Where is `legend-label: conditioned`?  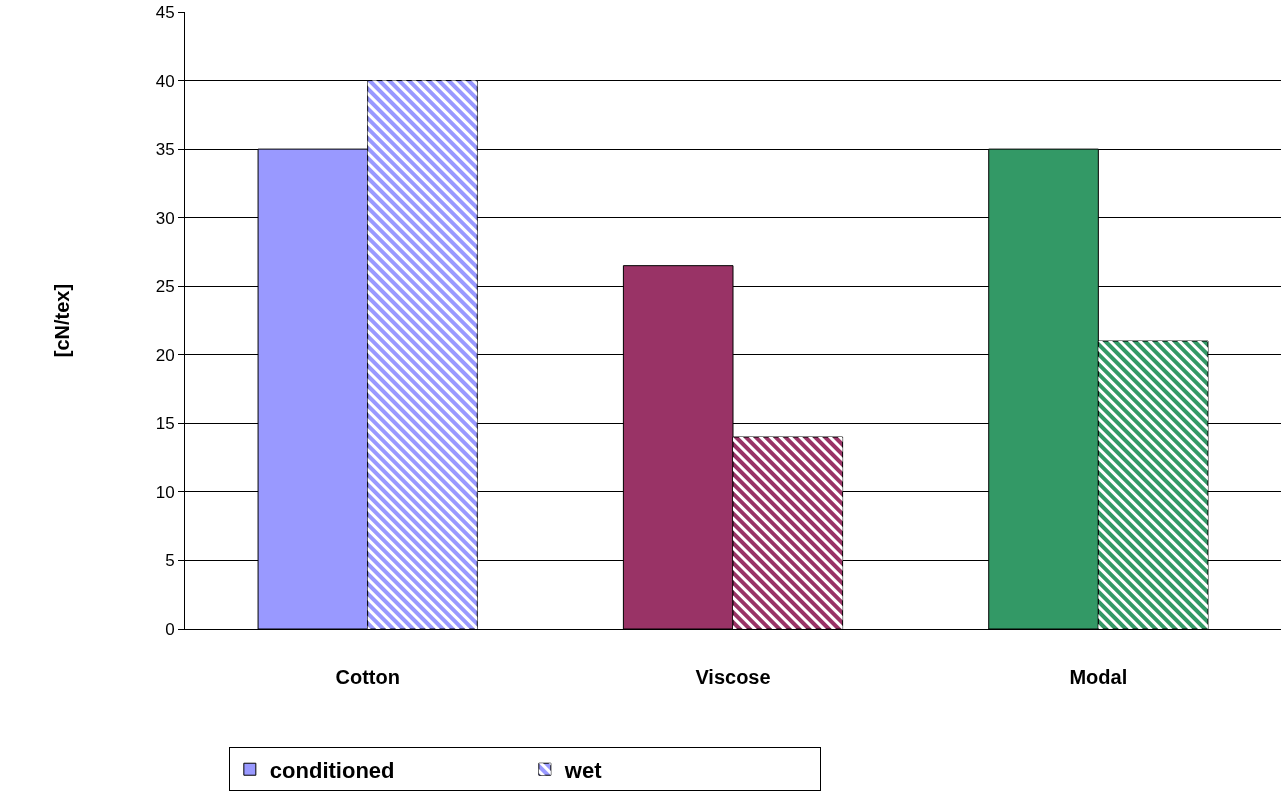
legend-label: conditioned is located at coordinates (332, 770).